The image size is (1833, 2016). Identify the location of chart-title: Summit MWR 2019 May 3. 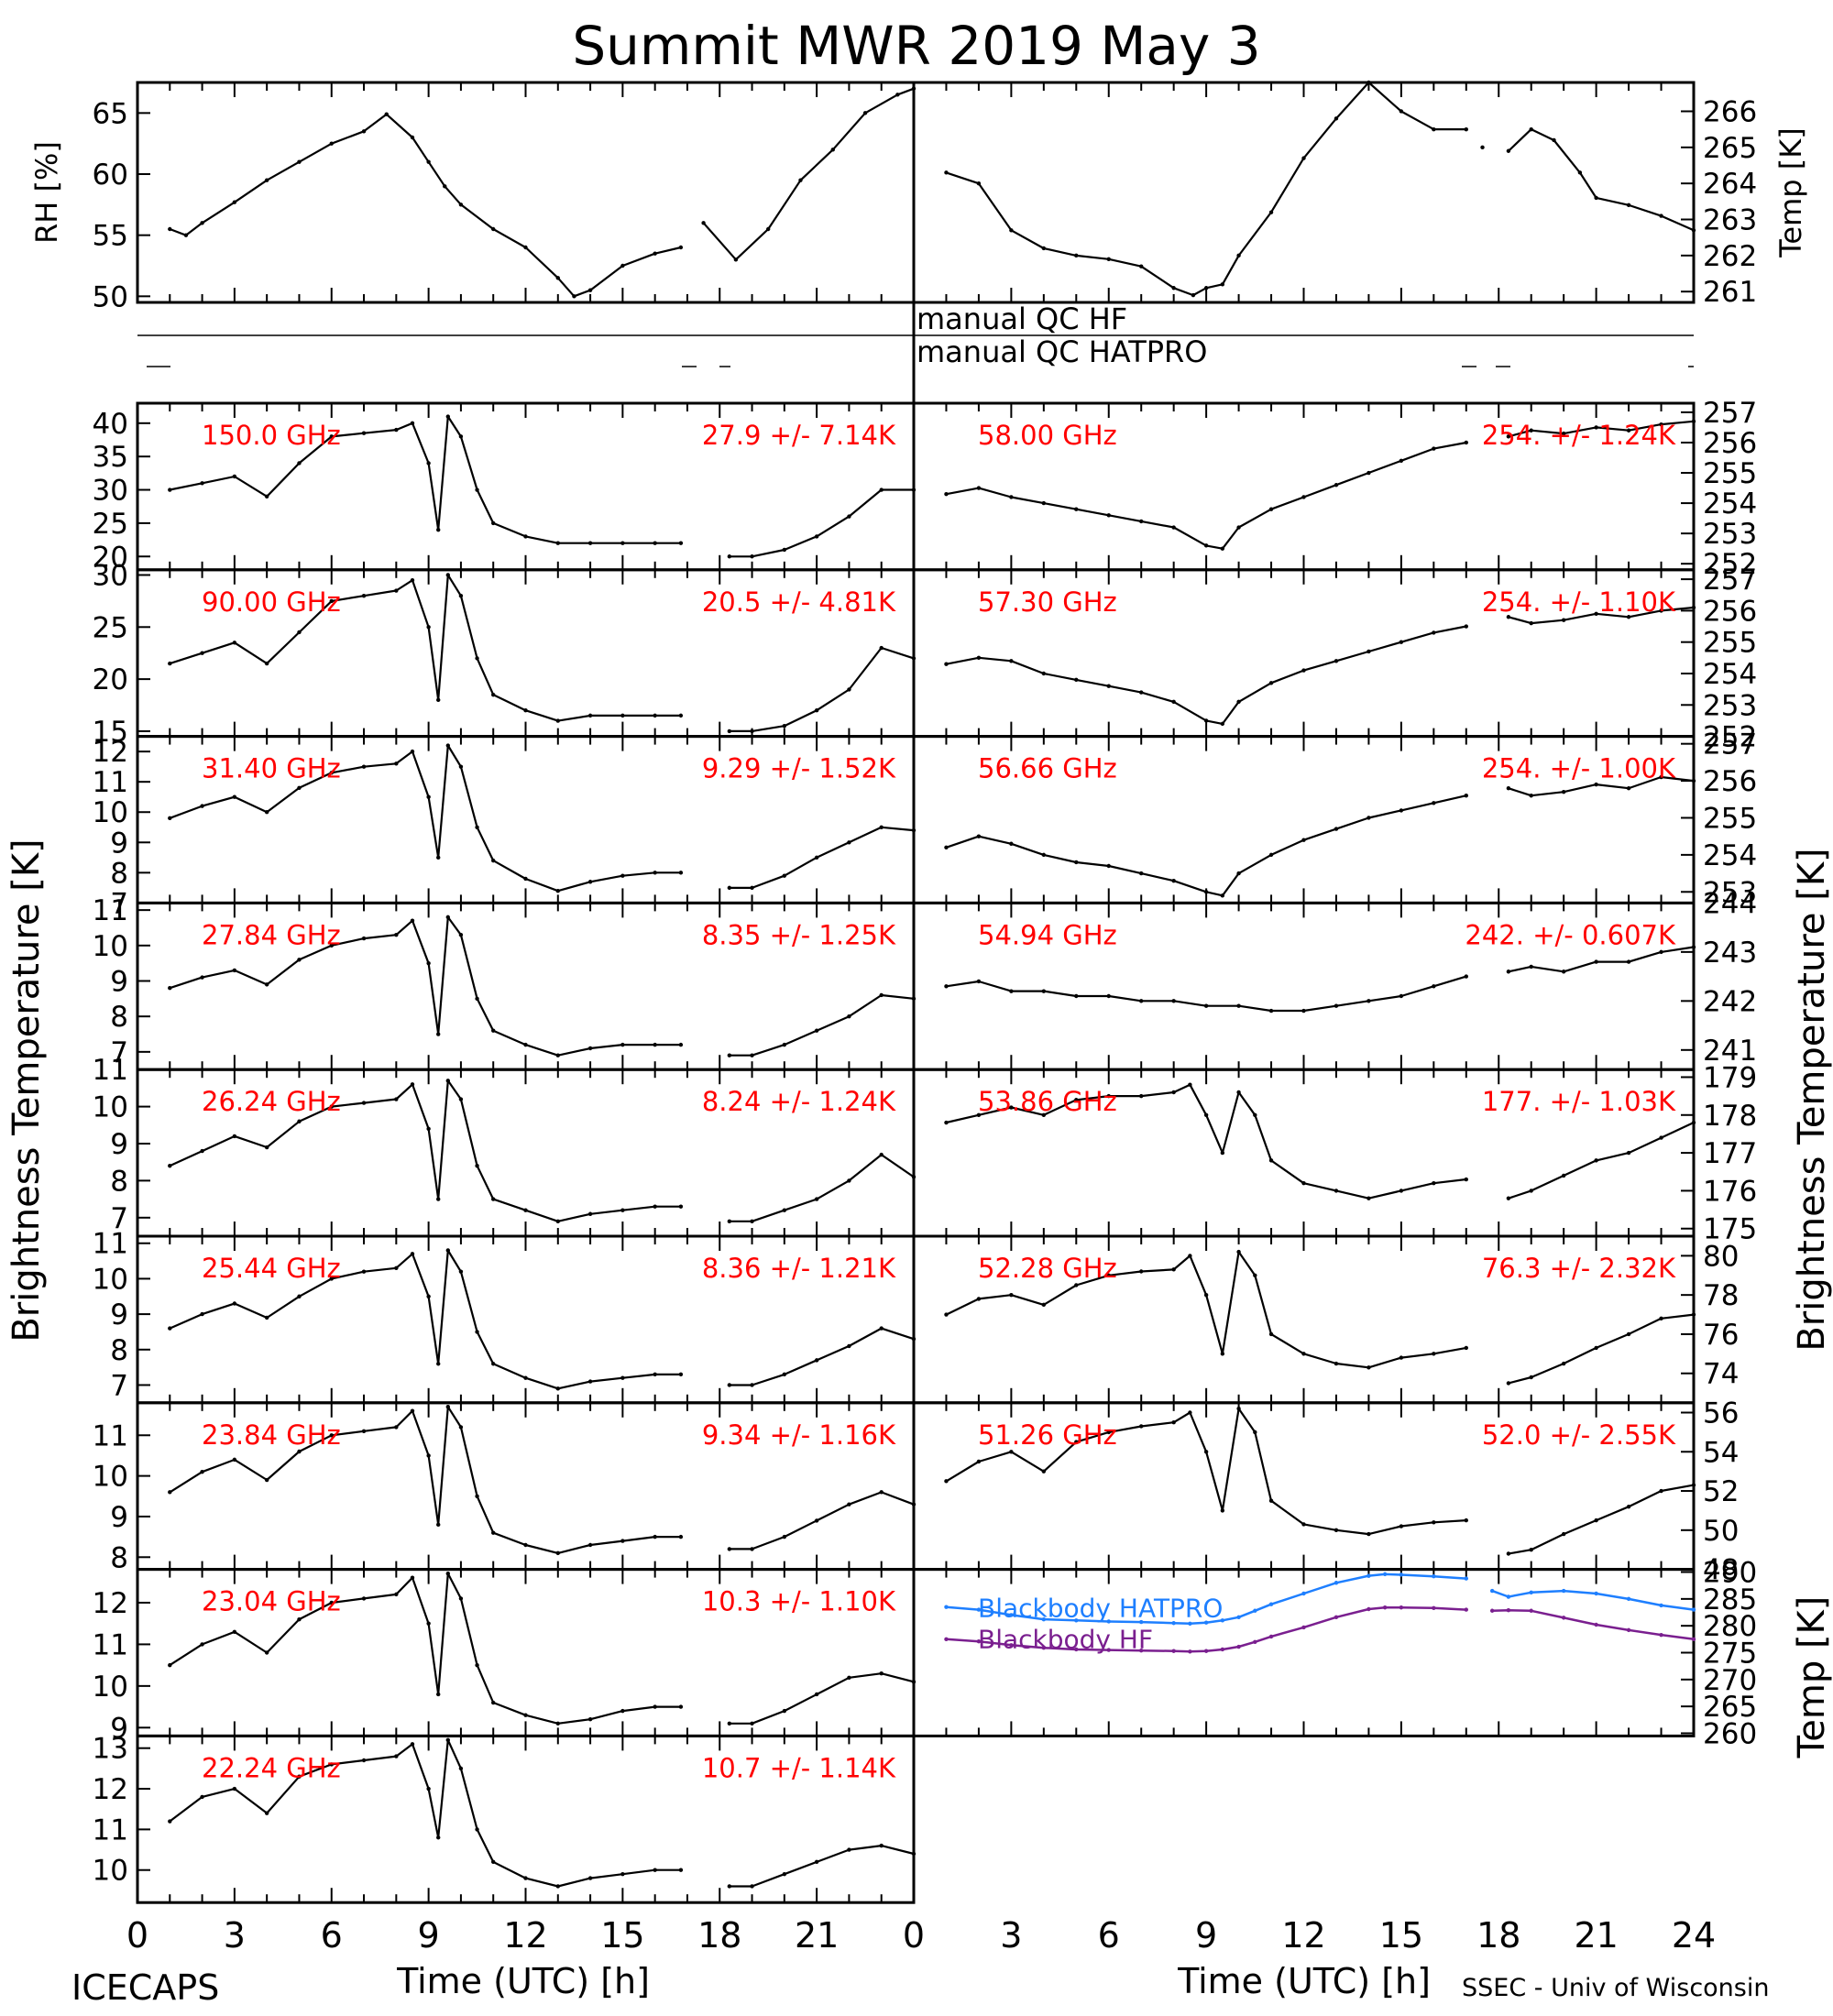
(916, 46).